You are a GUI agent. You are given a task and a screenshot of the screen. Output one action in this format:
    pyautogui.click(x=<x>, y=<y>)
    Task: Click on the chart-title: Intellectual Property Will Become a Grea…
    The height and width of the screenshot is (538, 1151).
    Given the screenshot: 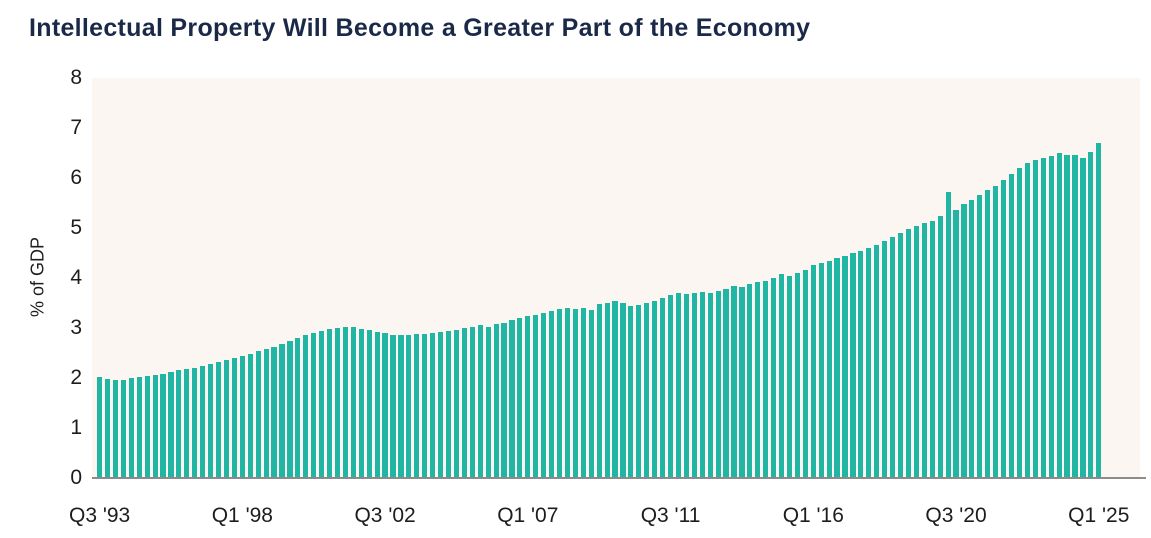 What is the action you would take?
    pyautogui.click(x=420, y=28)
    